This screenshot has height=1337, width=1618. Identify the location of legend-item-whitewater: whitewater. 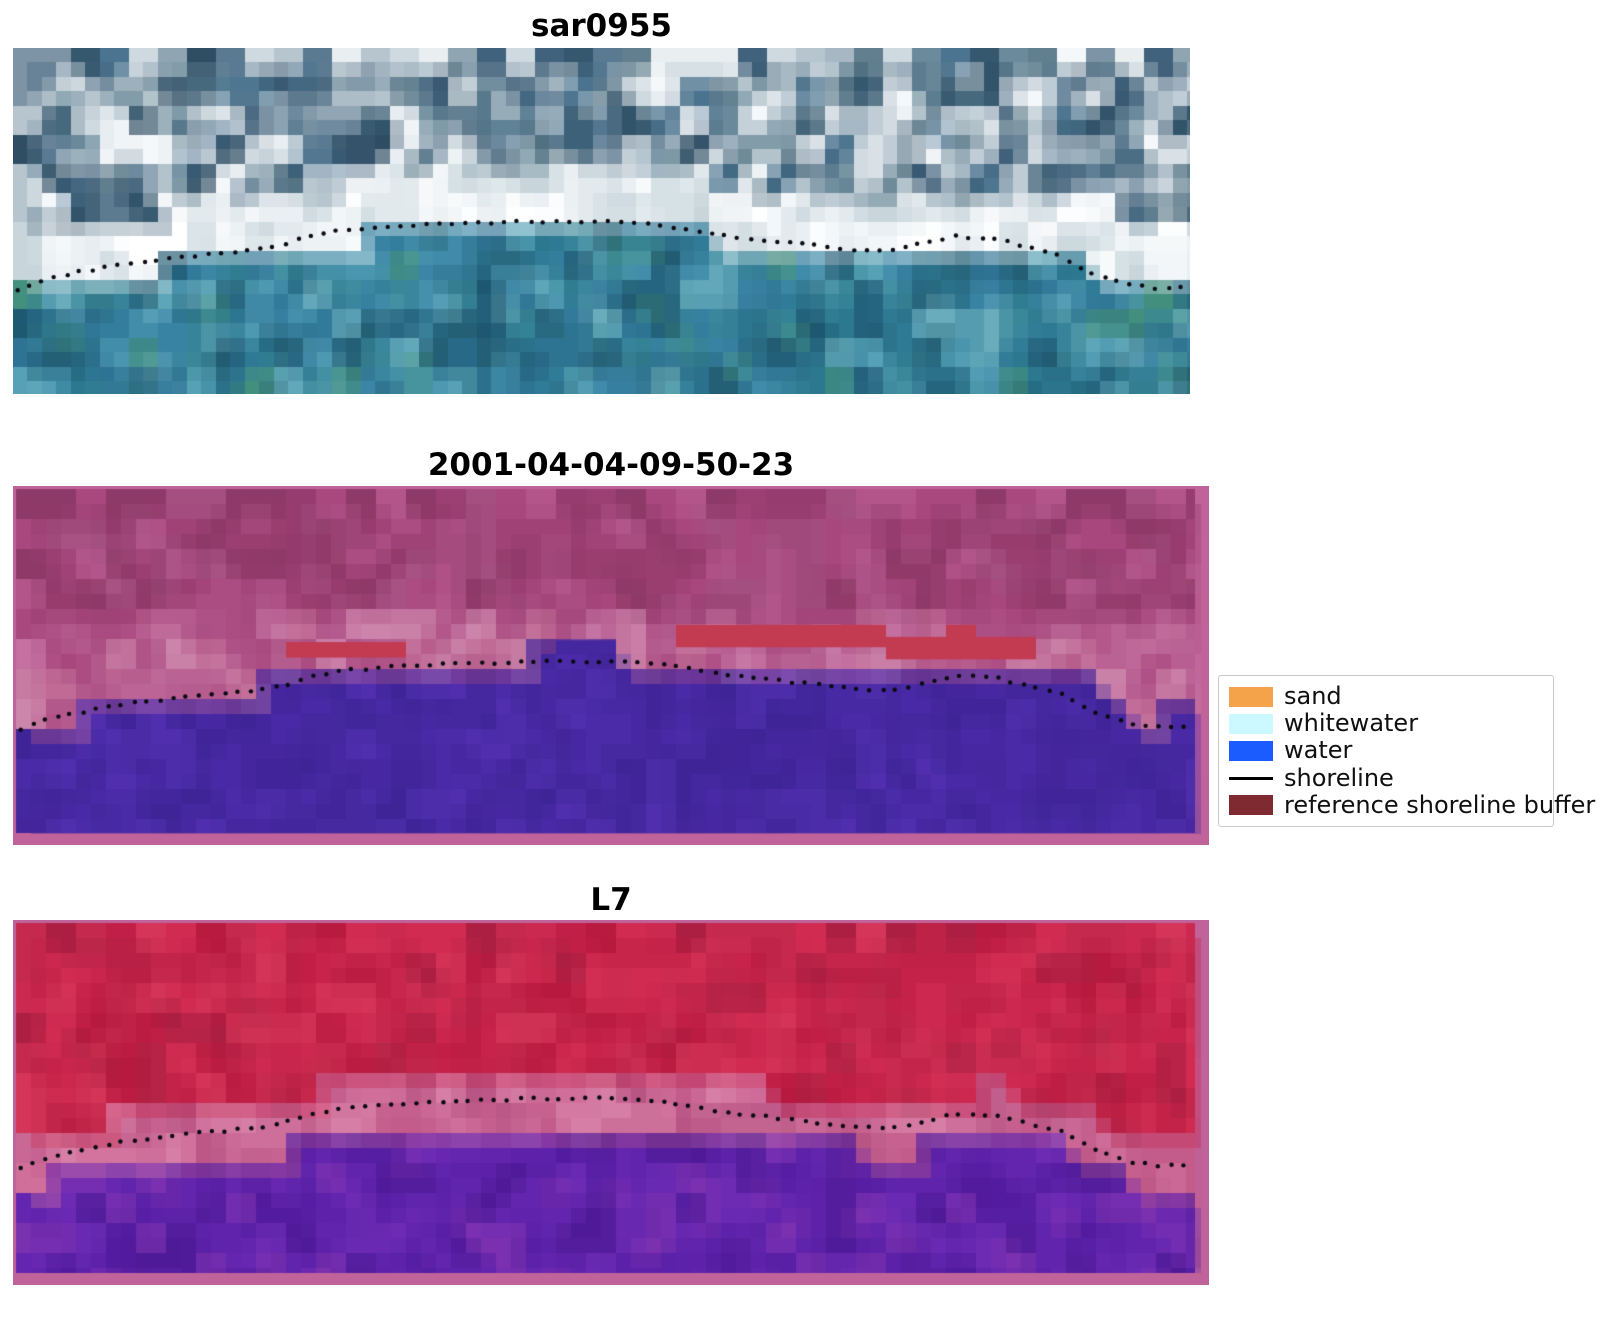
(1386, 723).